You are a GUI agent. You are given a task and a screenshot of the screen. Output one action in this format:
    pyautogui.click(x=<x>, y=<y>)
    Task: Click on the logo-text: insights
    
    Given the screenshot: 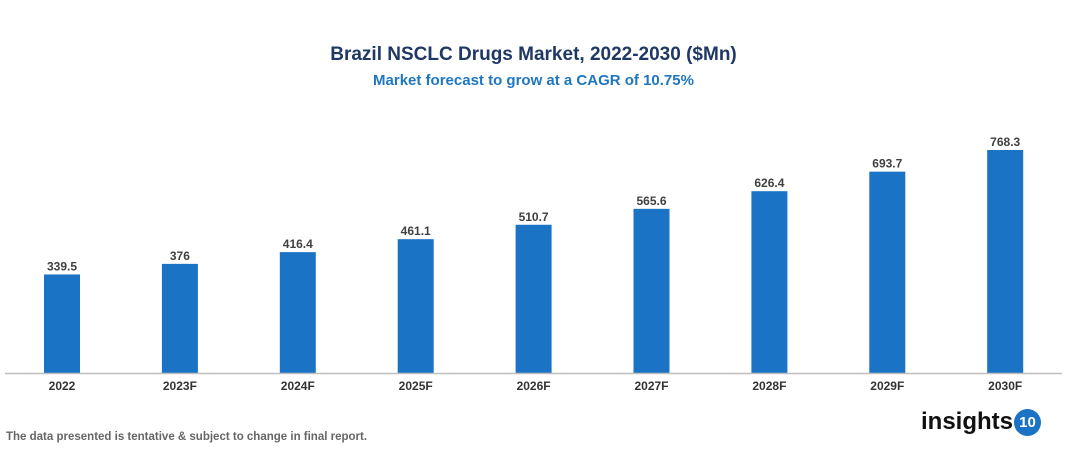 What is the action you would take?
    pyautogui.click(x=967, y=421)
    